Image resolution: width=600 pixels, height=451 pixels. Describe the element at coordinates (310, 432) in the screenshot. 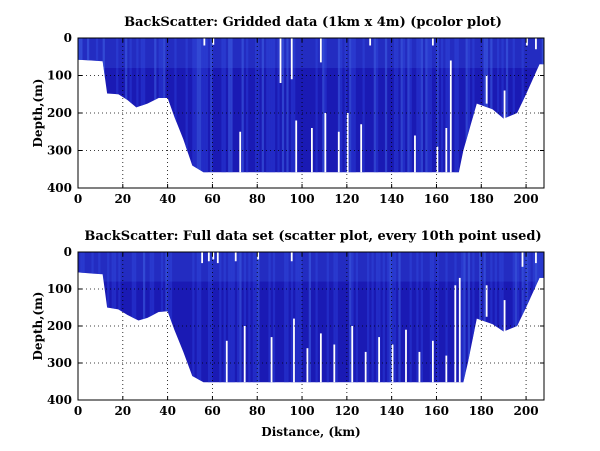

I see `x-axis-label: Distance, (km)` at that location.